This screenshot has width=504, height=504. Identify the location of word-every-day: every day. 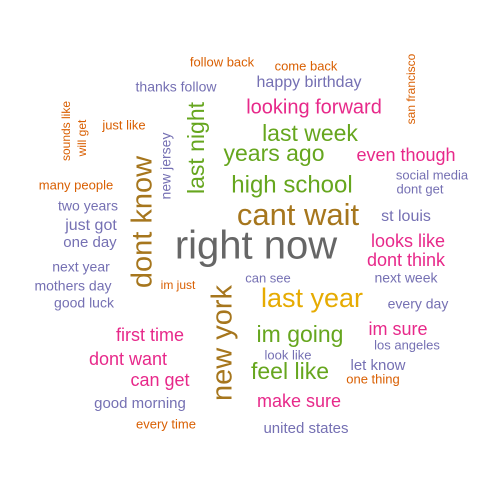
(418, 304).